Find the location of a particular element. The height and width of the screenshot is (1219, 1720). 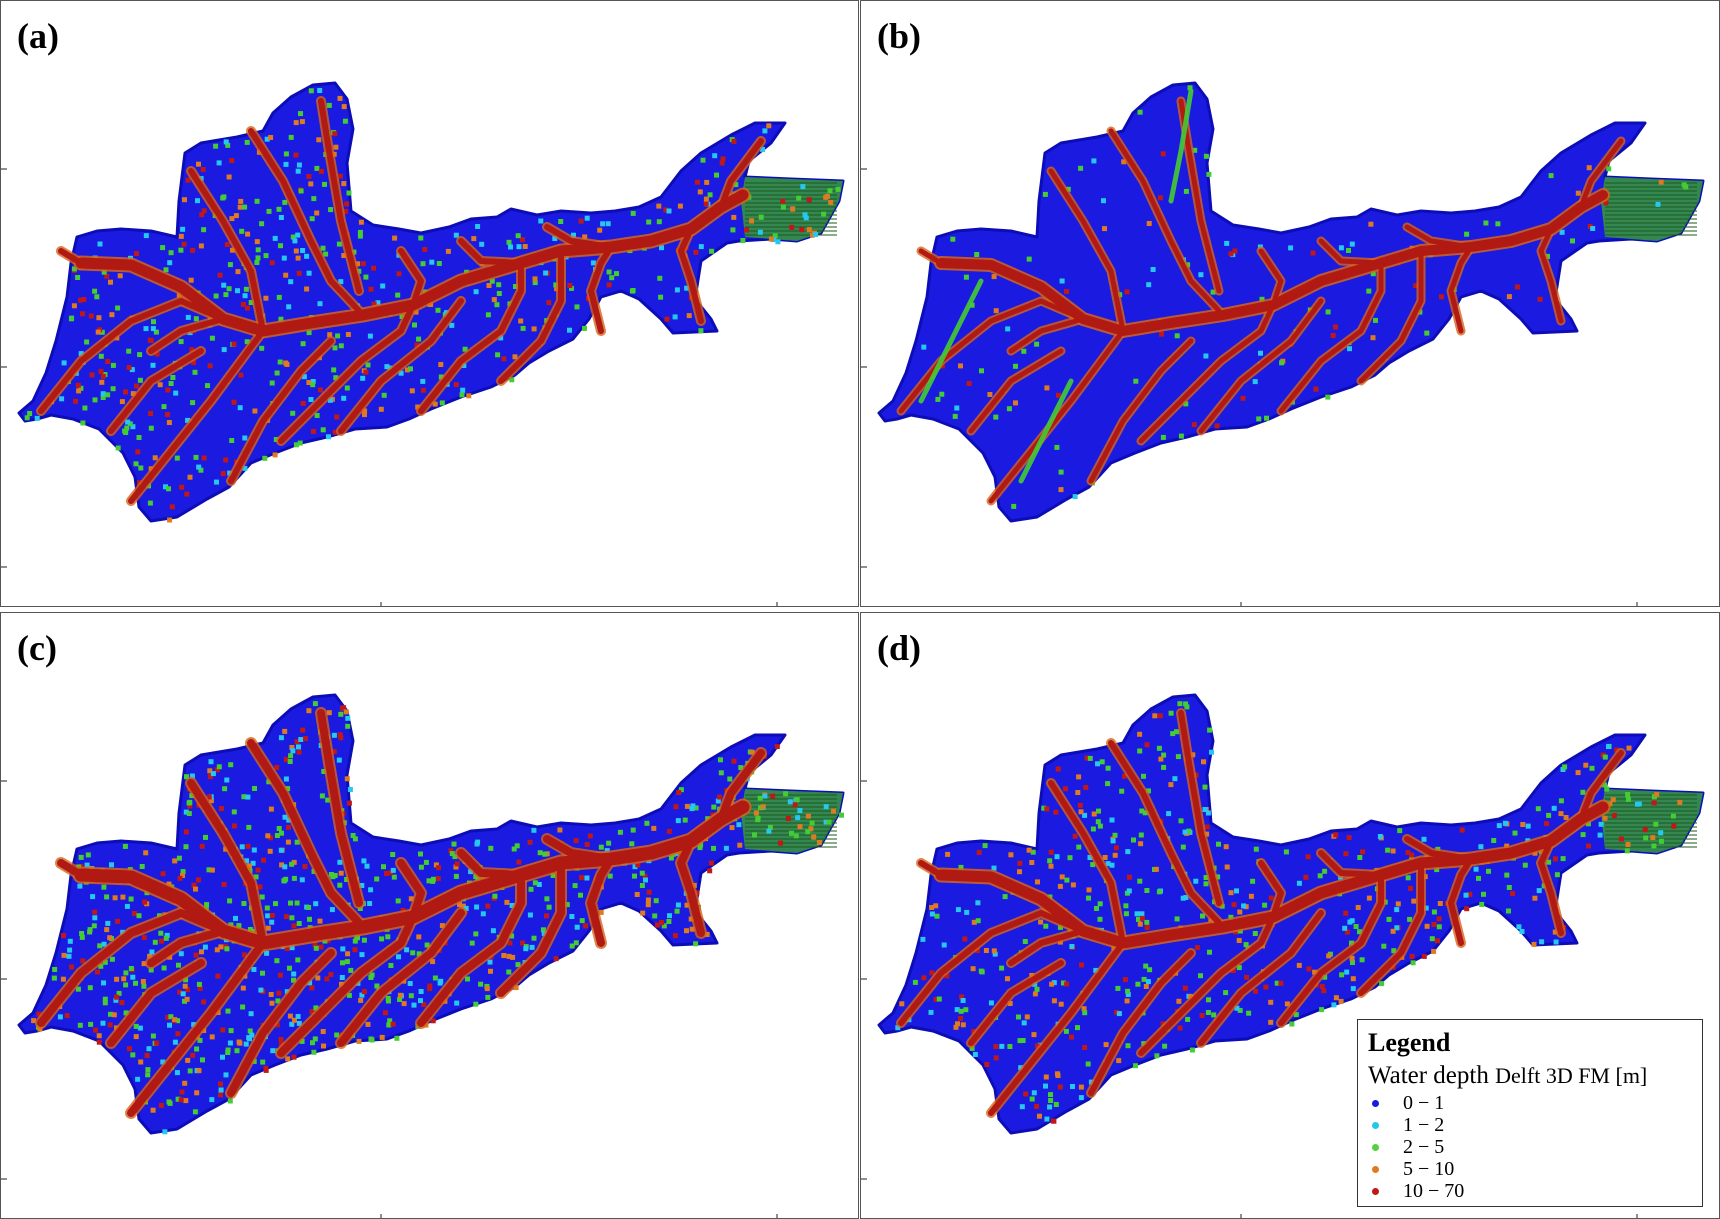

legend-item-label: 5 − 10 is located at coordinates (1429, 1168).